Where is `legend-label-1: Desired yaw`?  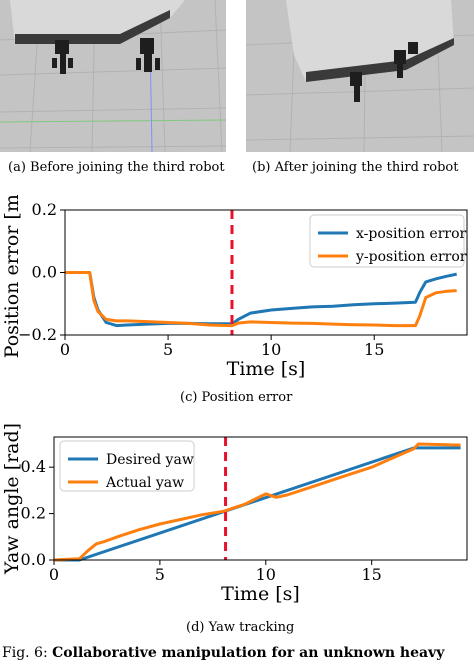
legend-label-1: Desired yaw is located at coordinates (150, 460).